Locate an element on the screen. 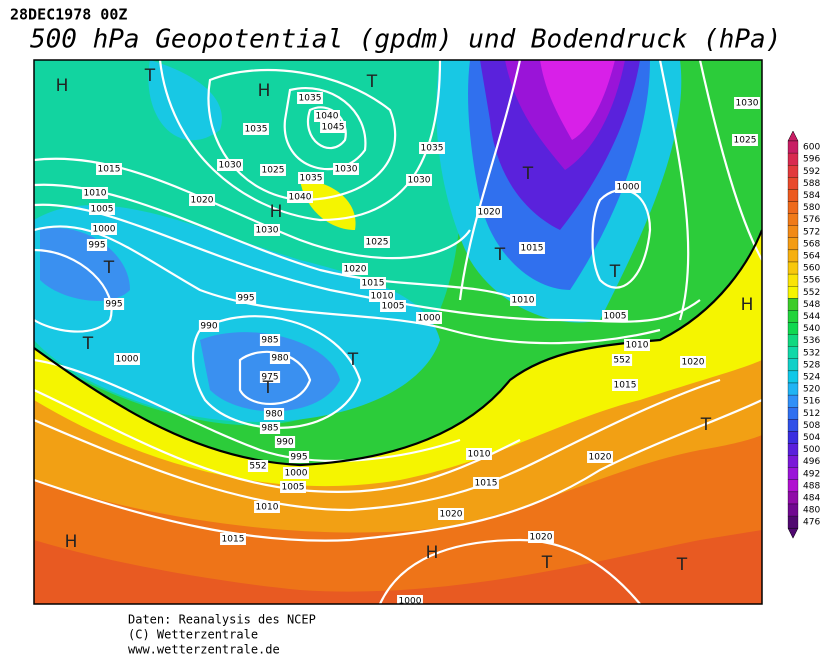 The height and width of the screenshot is (656, 823). colorbar-label: 520 is located at coordinates (811, 390).